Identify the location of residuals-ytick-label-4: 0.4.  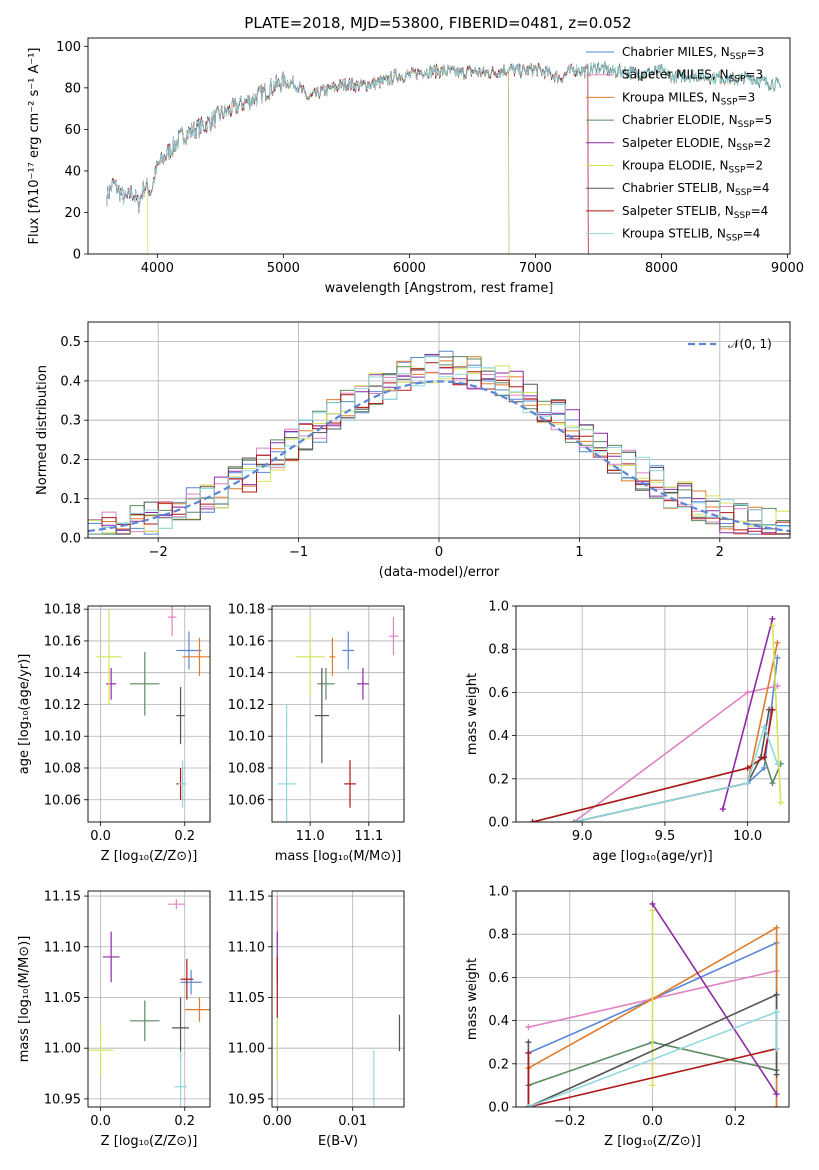
(70, 381).